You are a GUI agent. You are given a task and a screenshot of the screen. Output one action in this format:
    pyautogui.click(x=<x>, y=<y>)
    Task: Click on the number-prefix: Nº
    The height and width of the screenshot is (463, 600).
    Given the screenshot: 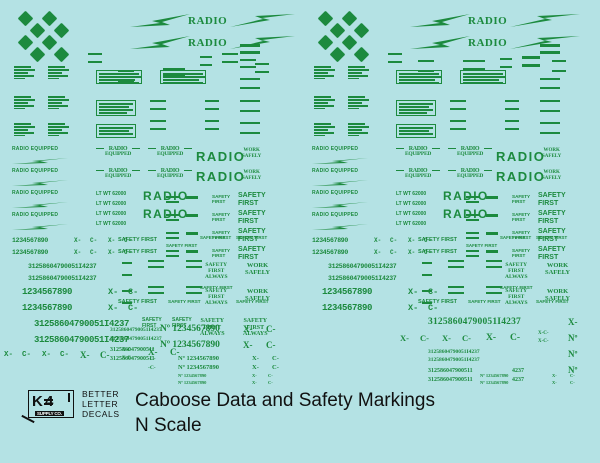 What is the action you would take?
    pyautogui.click(x=573, y=338)
    